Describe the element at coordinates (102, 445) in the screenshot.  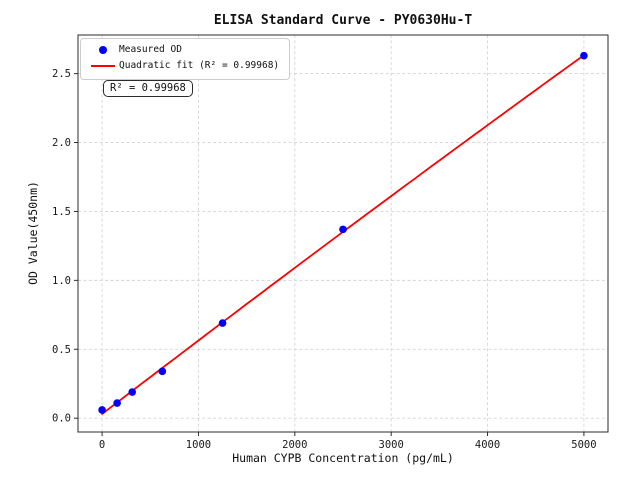
I see `x-tick-label: 0` at that location.